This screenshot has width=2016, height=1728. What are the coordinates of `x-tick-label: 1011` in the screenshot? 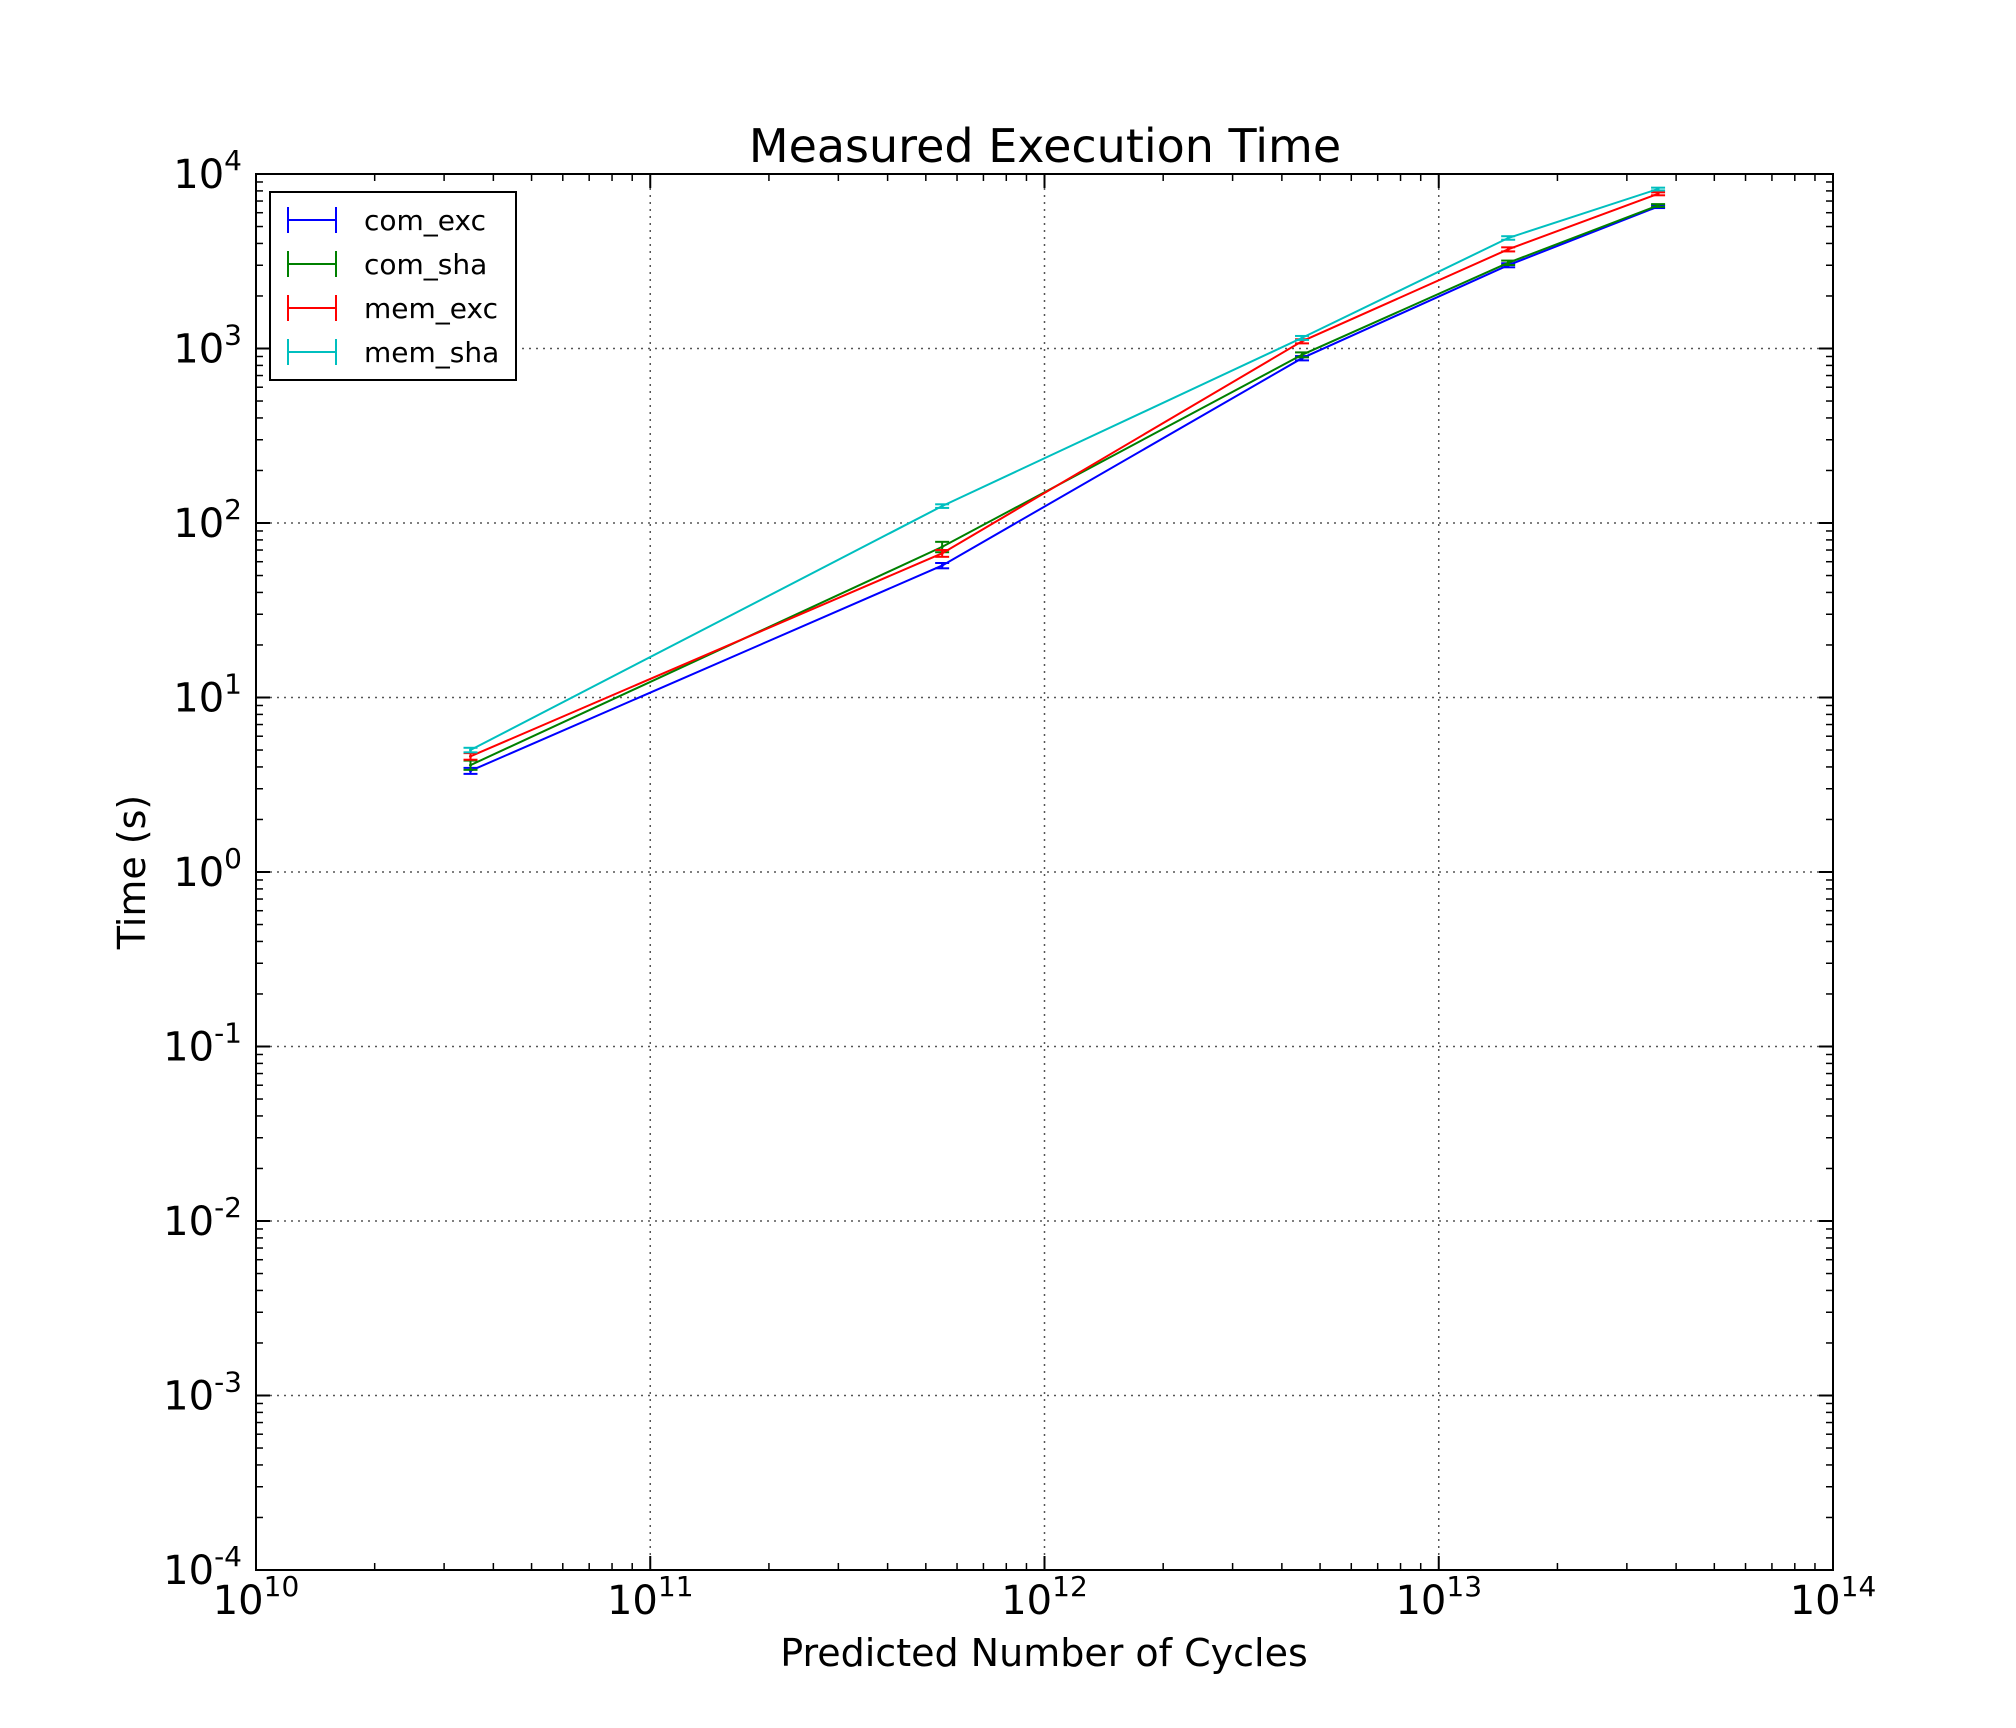 It's located at (650, 1597).